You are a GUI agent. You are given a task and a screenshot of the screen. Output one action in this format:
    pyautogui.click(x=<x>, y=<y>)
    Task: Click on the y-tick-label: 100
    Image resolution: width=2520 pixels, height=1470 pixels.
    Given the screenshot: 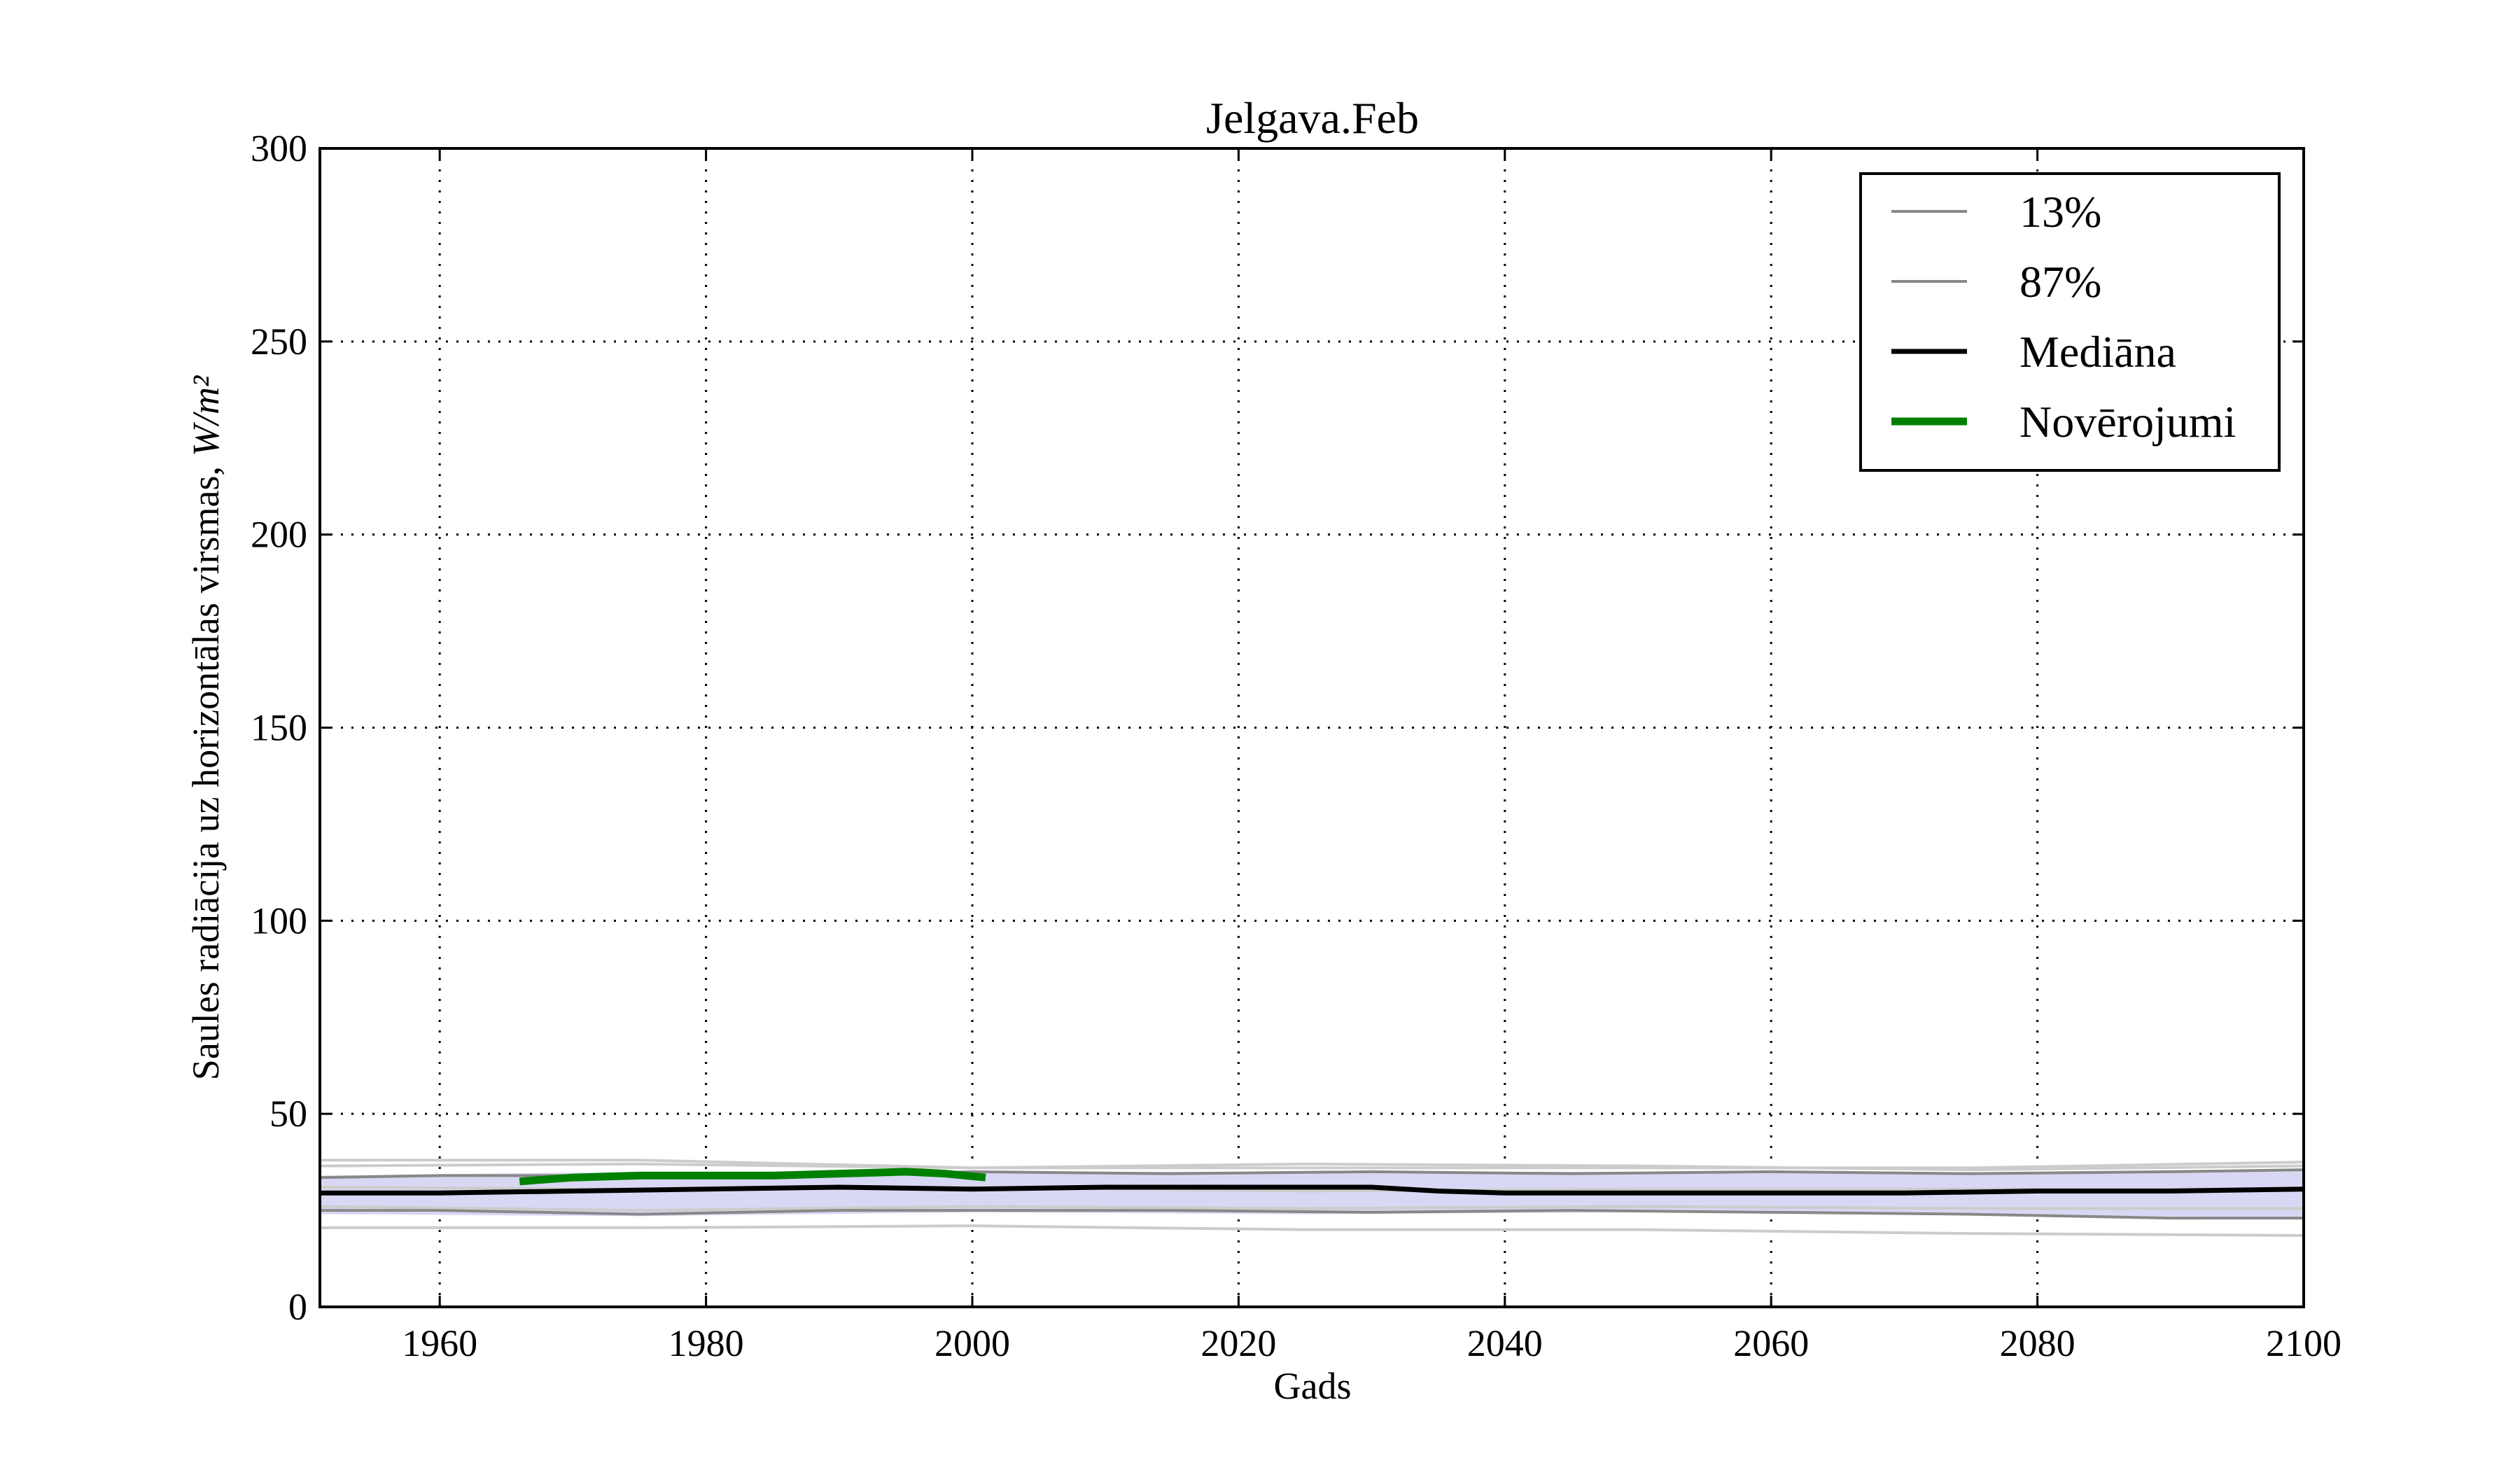 What is the action you would take?
    pyautogui.click(x=279, y=920)
    